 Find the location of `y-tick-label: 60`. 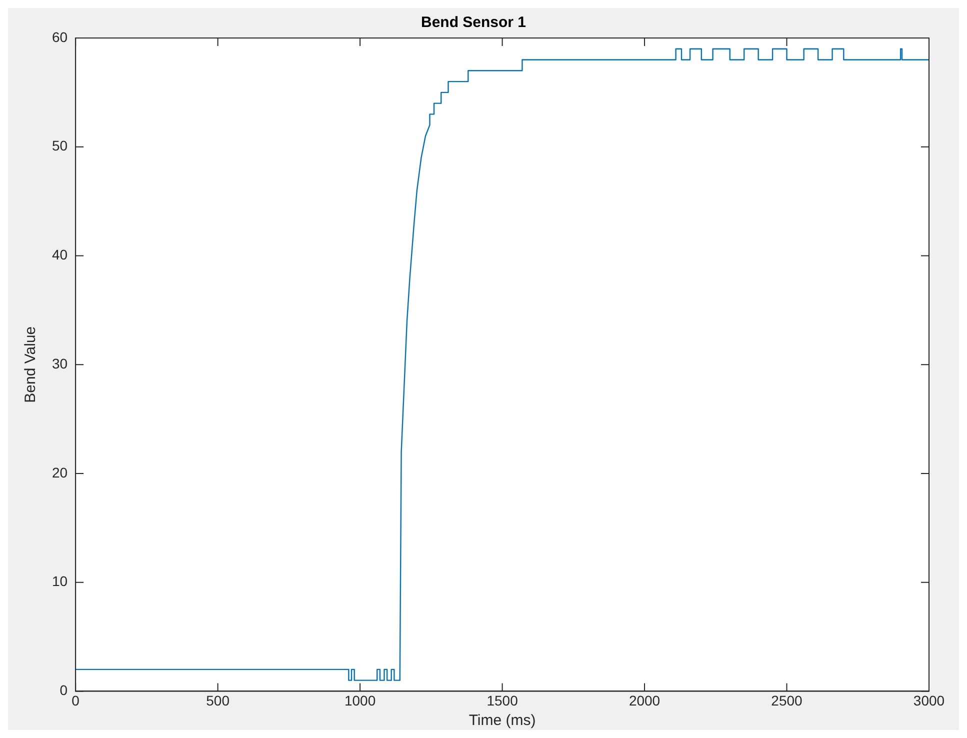

y-tick-label: 60 is located at coordinates (60, 36).